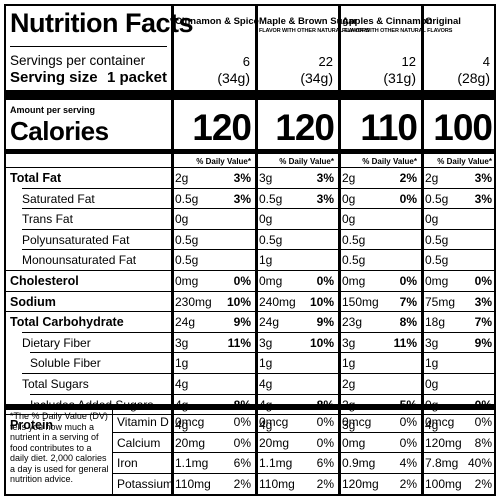 The image size is (500, 500). I want to click on nutrient-label: Protein, so click(32, 425).